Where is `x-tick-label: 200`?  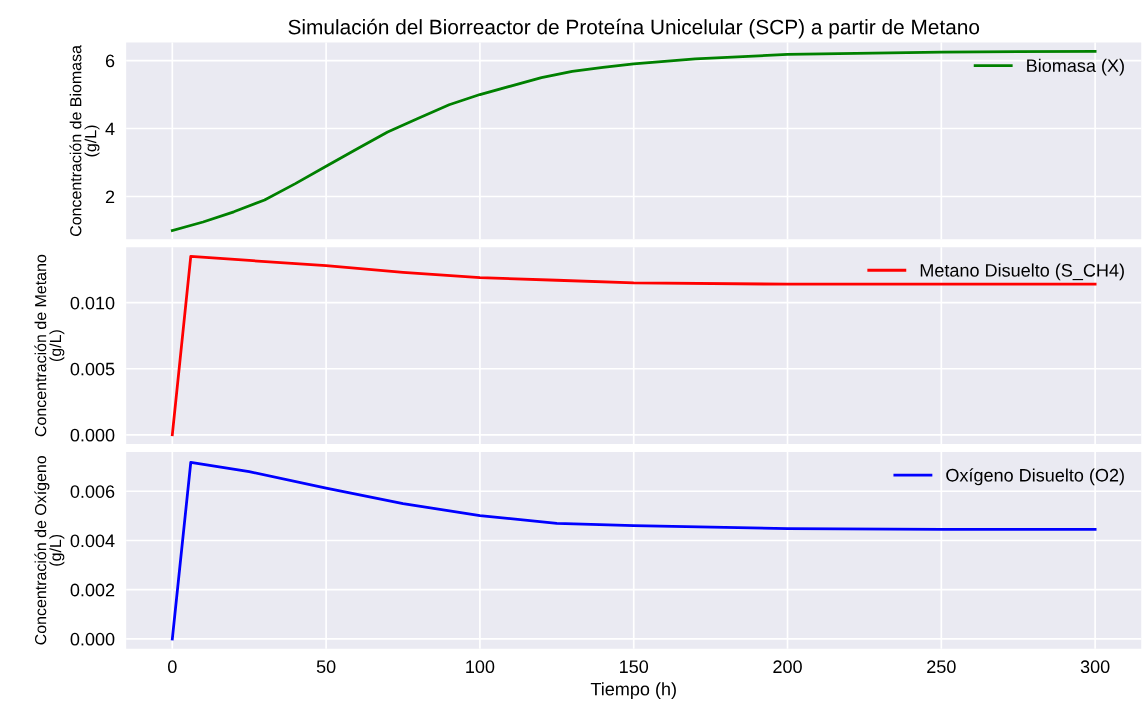 x-tick-label: 200 is located at coordinates (787, 667).